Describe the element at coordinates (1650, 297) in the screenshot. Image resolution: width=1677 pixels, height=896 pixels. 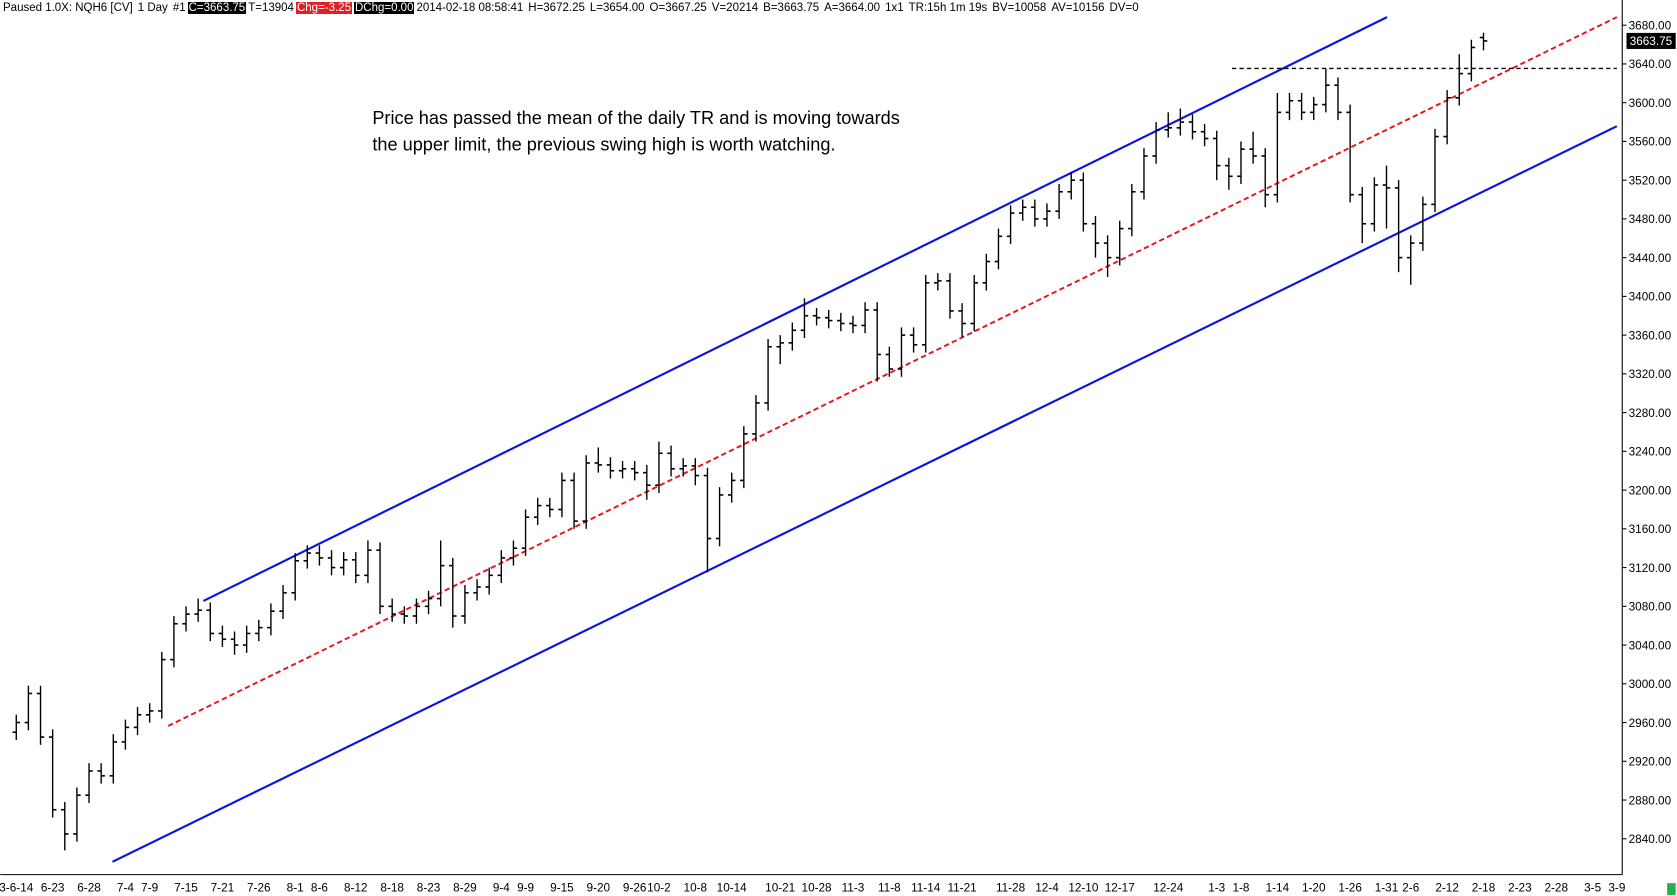
I see `y-tick-label: 3400.00` at that location.